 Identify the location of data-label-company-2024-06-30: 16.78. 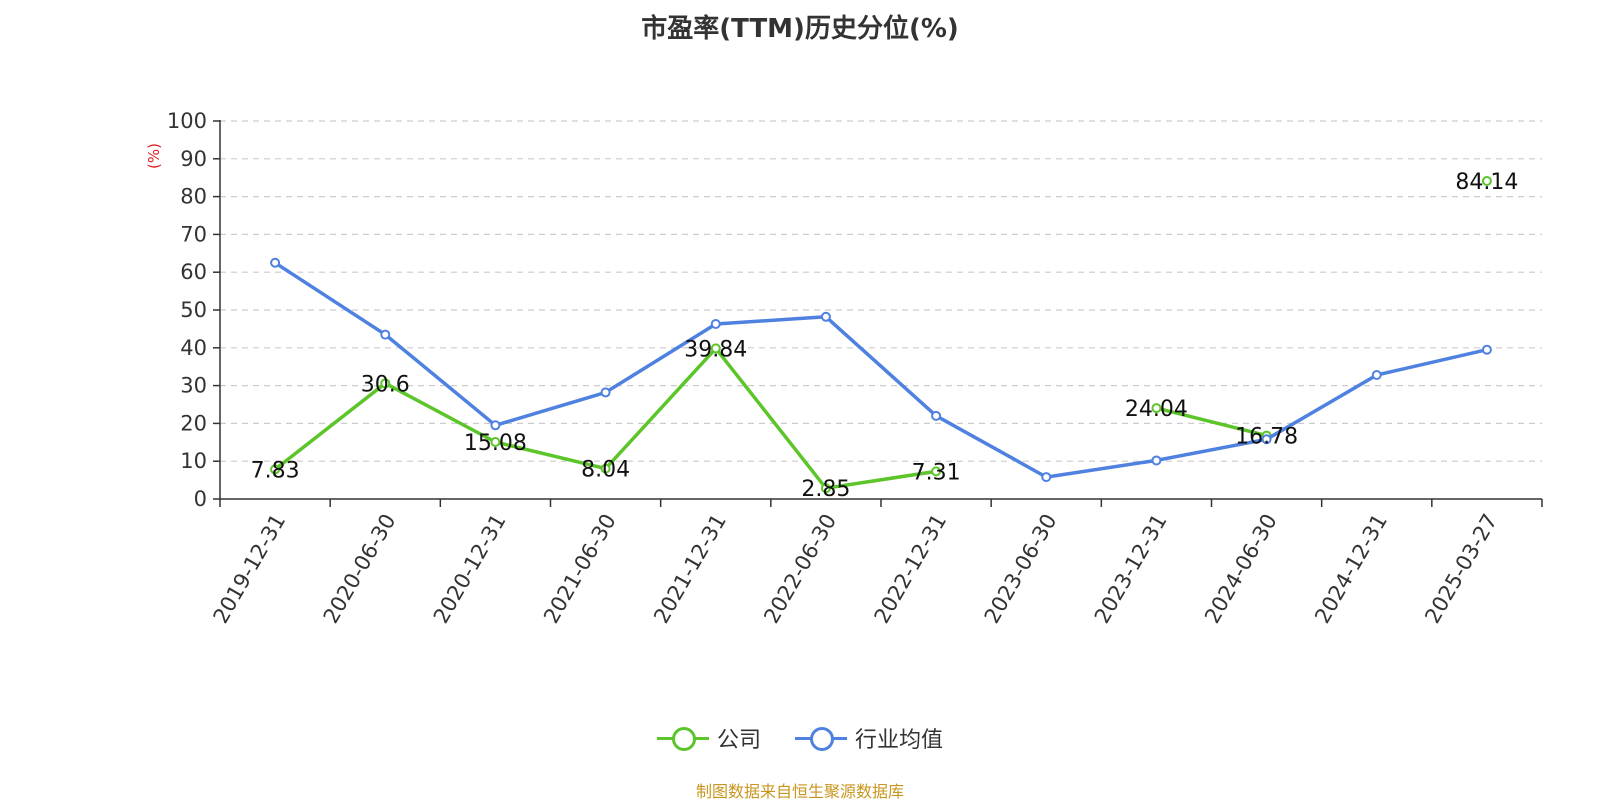
(1266, 437).